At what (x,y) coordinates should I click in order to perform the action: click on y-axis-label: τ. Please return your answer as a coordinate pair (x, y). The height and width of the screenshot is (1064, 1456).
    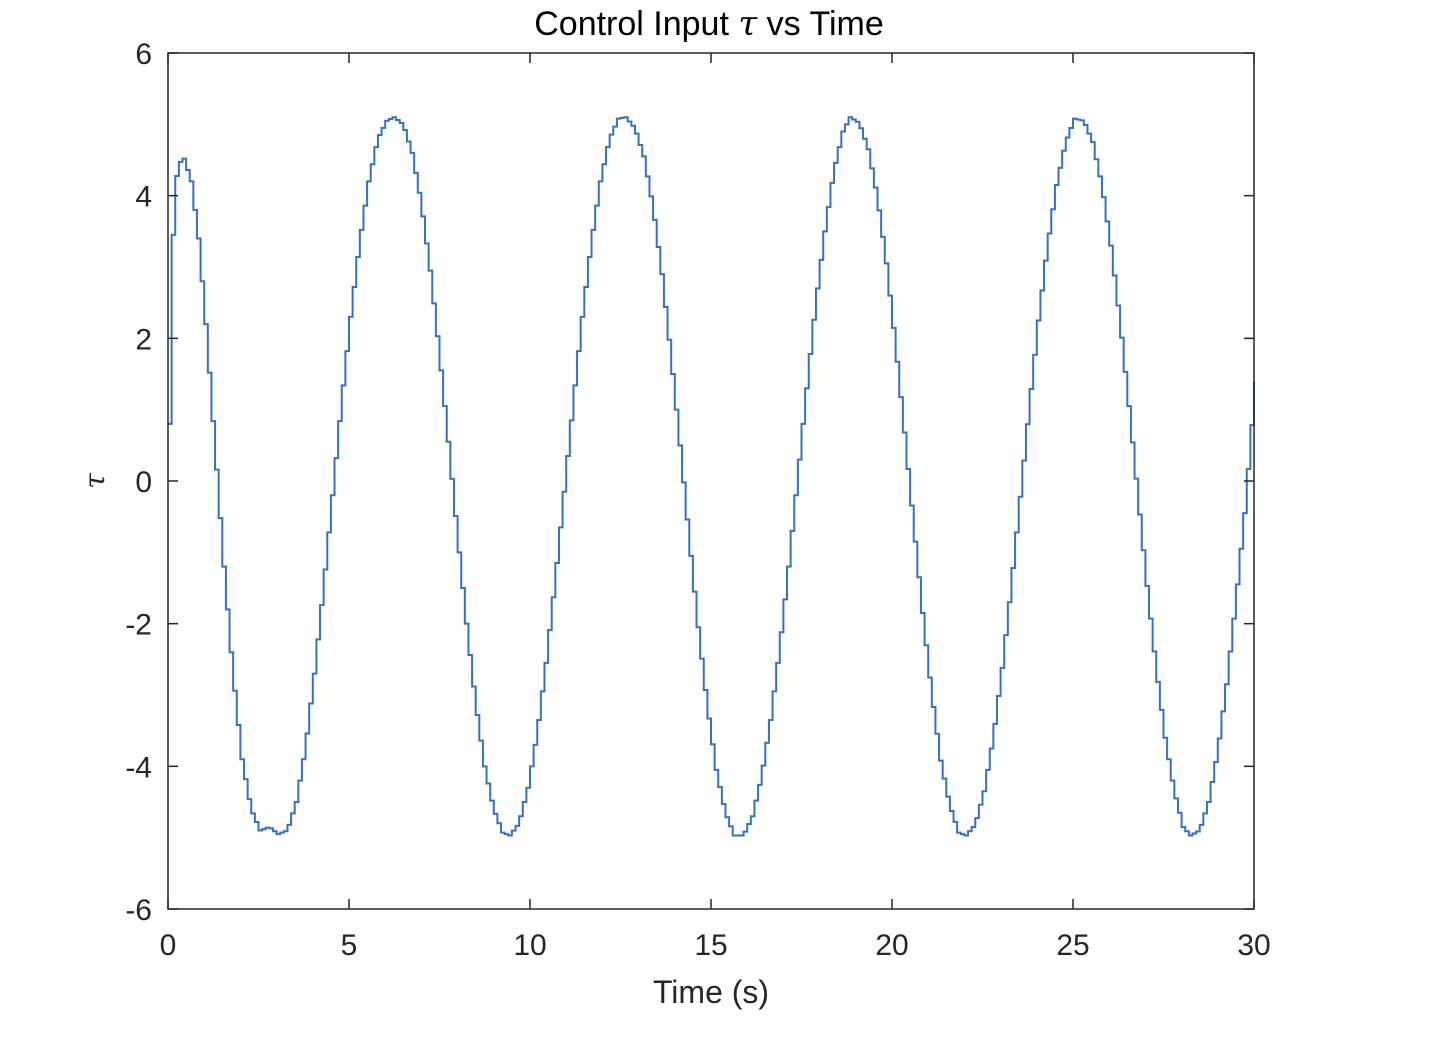
    Looking at the image, I should click on (94, 481).